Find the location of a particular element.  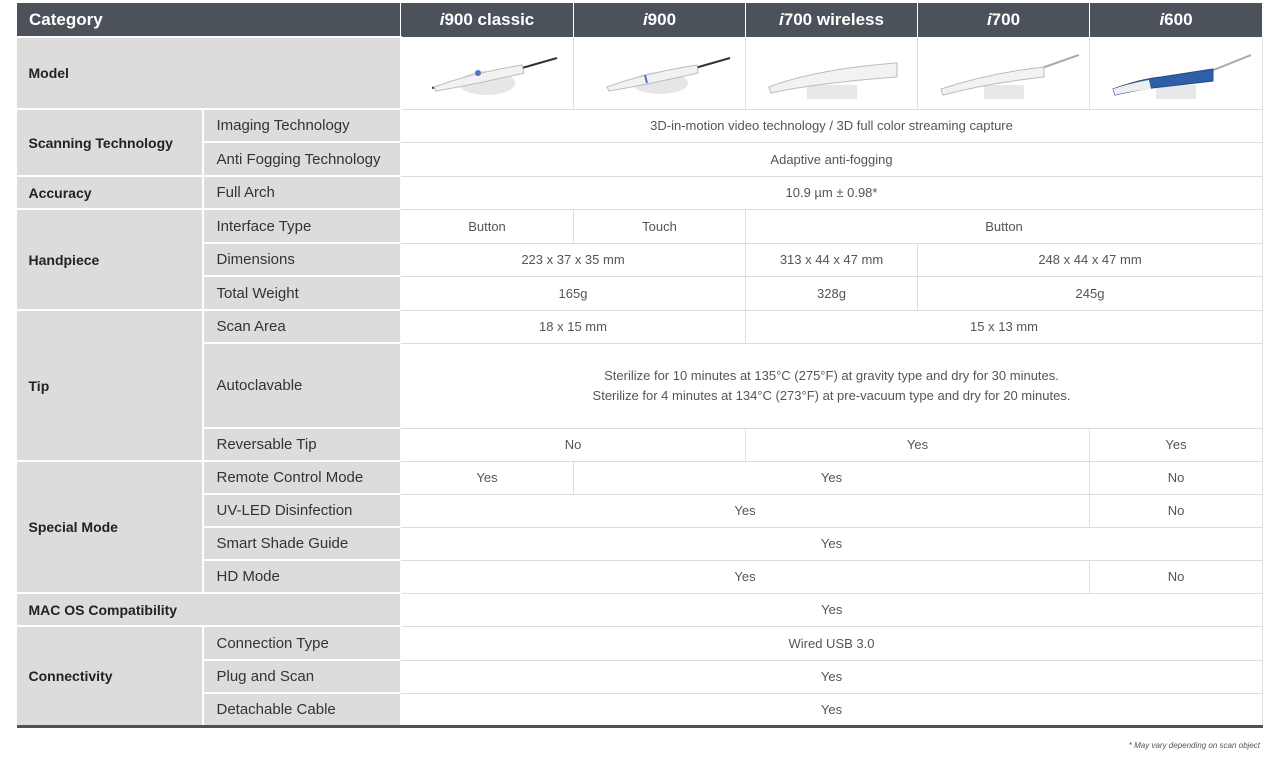

value-interface: Touch is located at coordinates (659, 226).